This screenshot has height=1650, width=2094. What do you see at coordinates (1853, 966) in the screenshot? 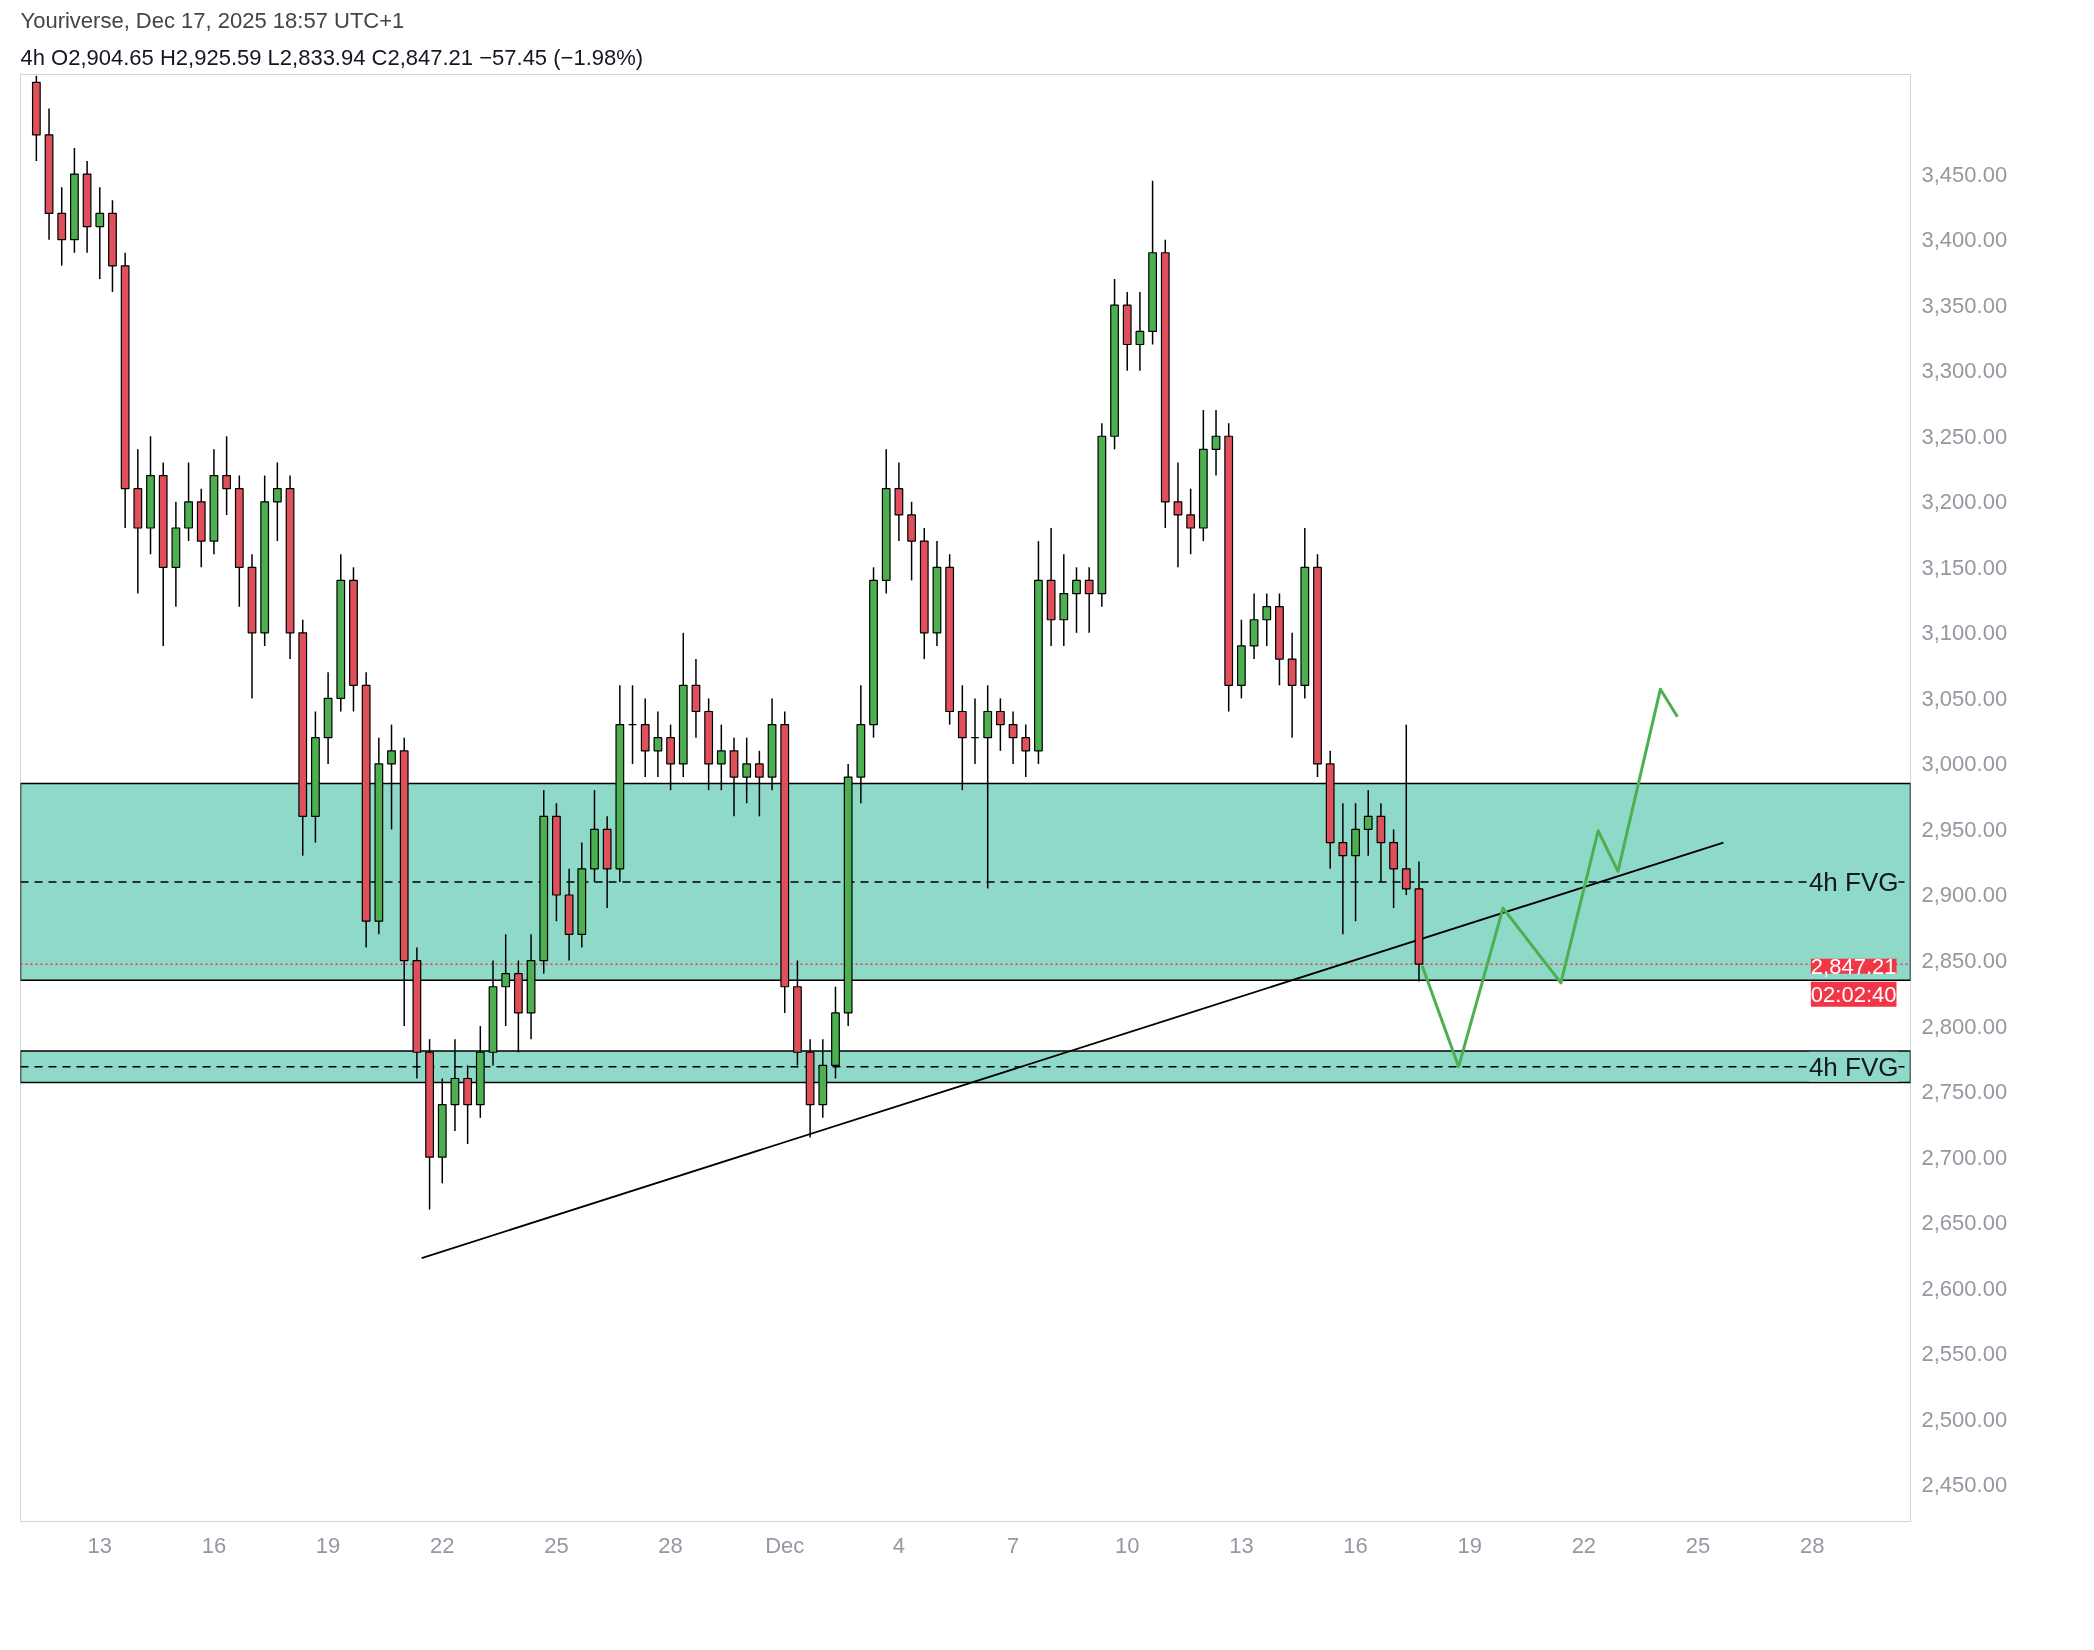
I see `ref-line-label: 2,847.21` at bounding box center [1853, 966].